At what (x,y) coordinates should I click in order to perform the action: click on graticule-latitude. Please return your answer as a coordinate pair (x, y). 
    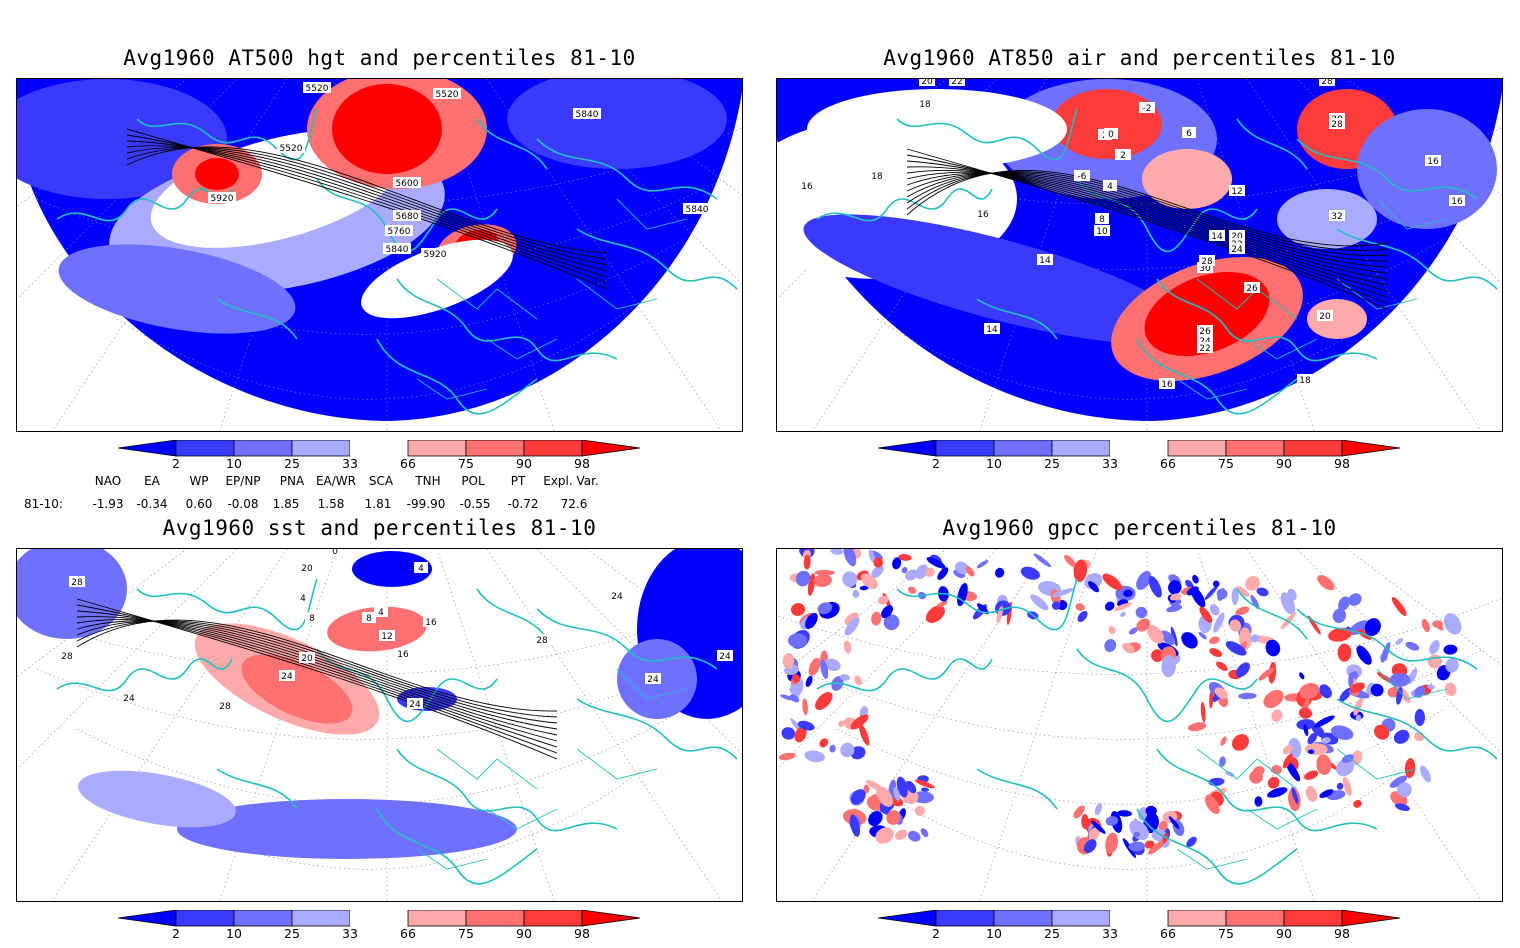
    Looking at the image, I should click on (380, 694).